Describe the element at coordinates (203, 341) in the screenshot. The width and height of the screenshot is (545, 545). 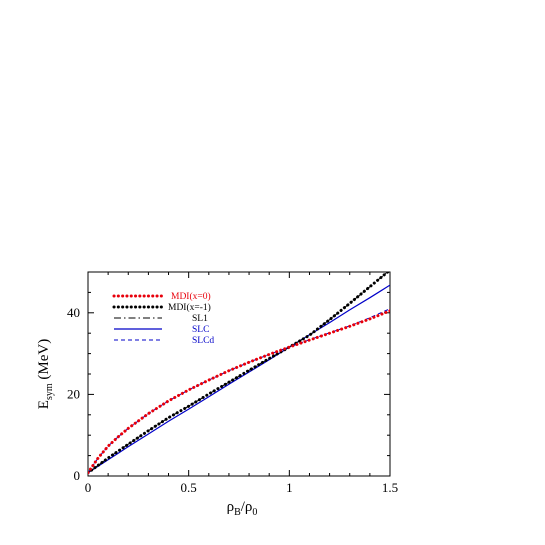
I see `legend-label: SLCd` at that location.